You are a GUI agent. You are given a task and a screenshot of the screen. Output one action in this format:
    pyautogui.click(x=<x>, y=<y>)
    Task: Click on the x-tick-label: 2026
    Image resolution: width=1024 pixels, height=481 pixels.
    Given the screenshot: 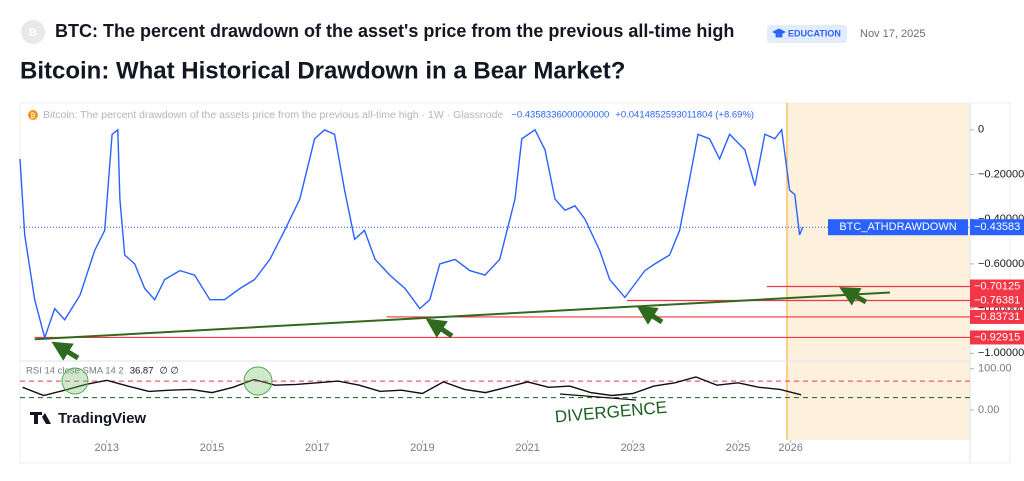 What is the action you would take?
    pyautogui.click(x=790, y=448)
    